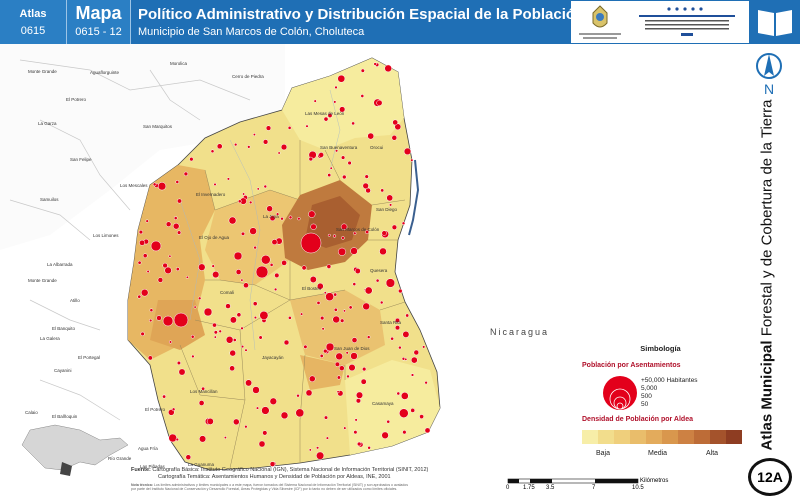 The height and width of the screenshot is (500, 800). Describe the element at coordinates (669, 380) in the screenshot. I see `legend-pop-value-1: +50,000 Habitantes` at that location.